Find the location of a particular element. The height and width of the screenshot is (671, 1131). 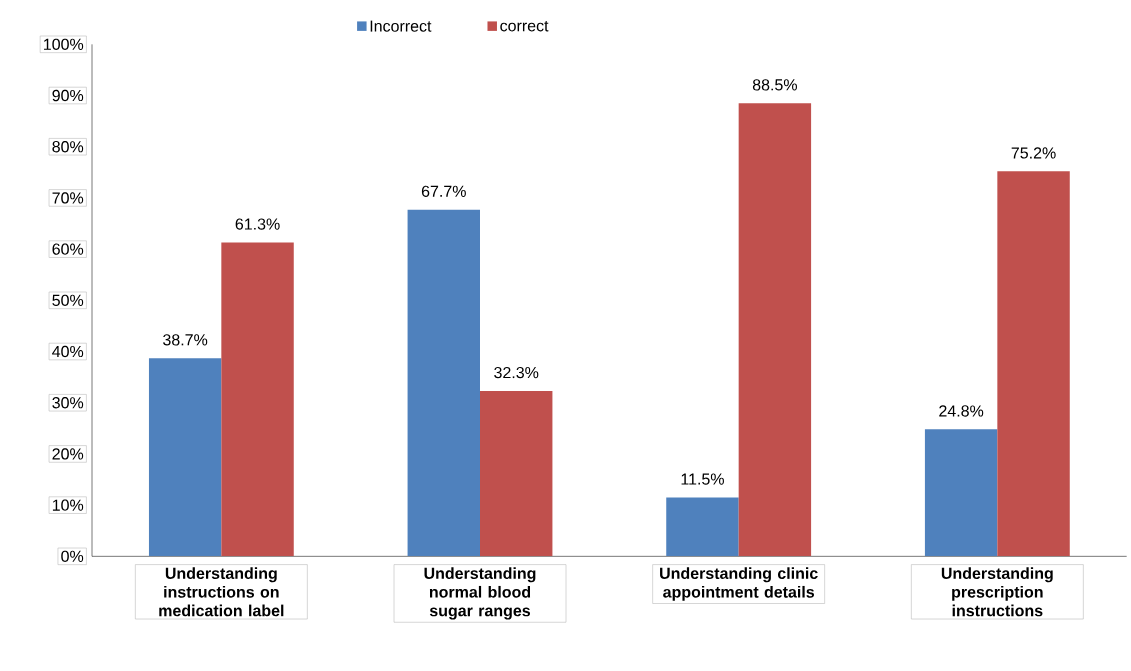

data-label: 75.2% is located at coordinates (1033, 153).